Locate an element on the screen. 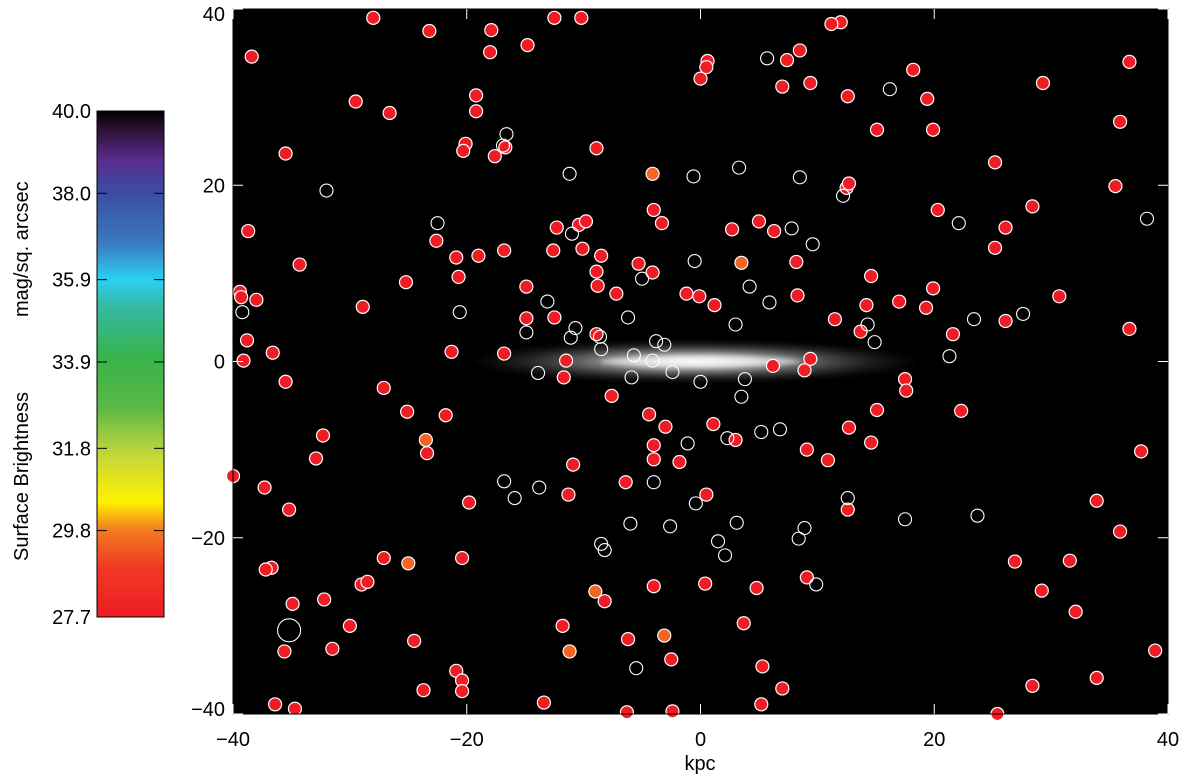  colorbar-tick-label: 35.9 is located at coordinates (71, 281).